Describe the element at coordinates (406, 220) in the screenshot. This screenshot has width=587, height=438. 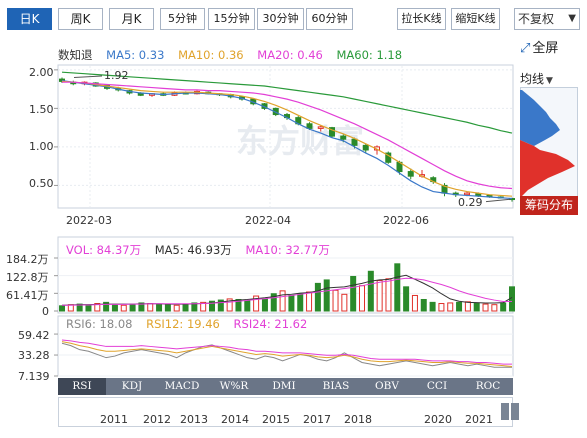
I see `x-tick-label: 2022-06` at that location.